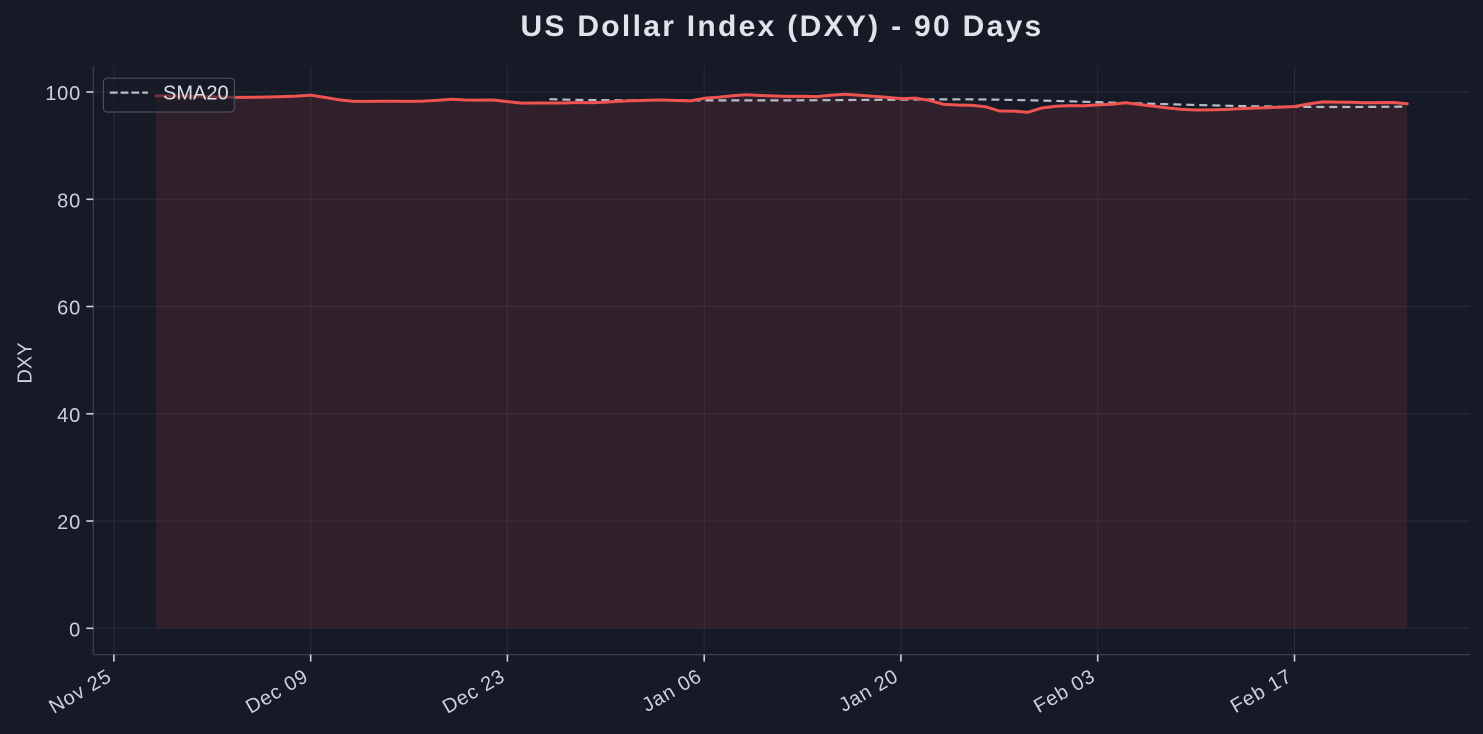 This screenshot has width=1483, height=734. Describe the element at coordinates (63, 94) in the screenshot. I see `svg-text: 100` at that location.